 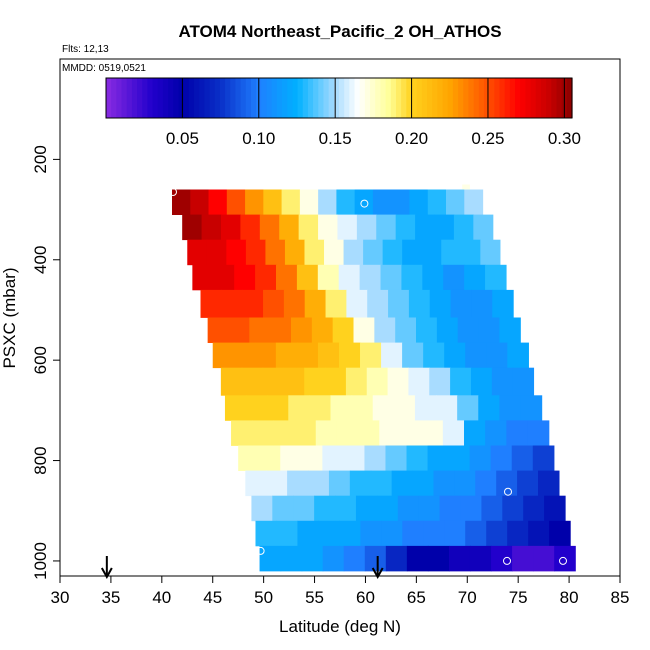 I want to click on x-axis: 30 35 40 45 50 55 60 65 70 75 80 85, so click(x=340, y=591).